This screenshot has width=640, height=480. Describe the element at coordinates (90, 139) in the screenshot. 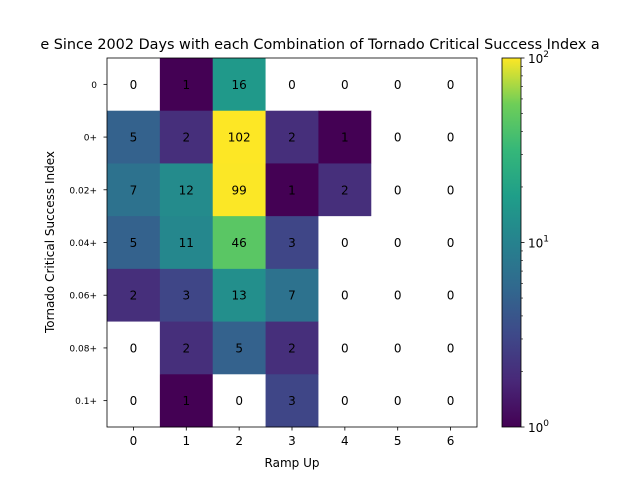

I see `y-tick-label: 0+` at that location.